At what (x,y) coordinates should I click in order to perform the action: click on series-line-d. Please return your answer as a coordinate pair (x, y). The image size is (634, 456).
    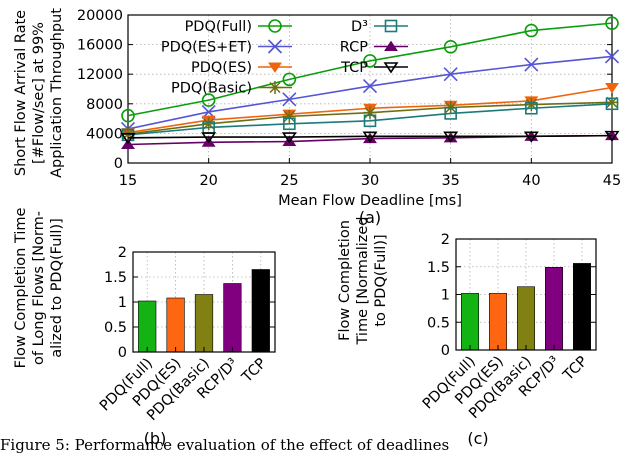
    Looking at the image, I should click on (370, 119).